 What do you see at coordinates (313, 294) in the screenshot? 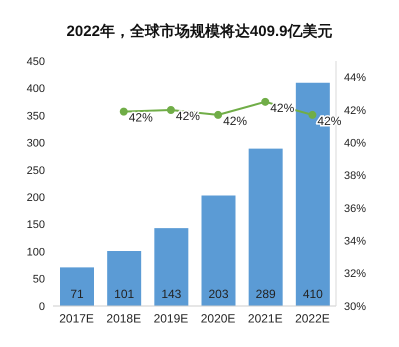
I see `data-label: 410` at bounding box center [313, 294].